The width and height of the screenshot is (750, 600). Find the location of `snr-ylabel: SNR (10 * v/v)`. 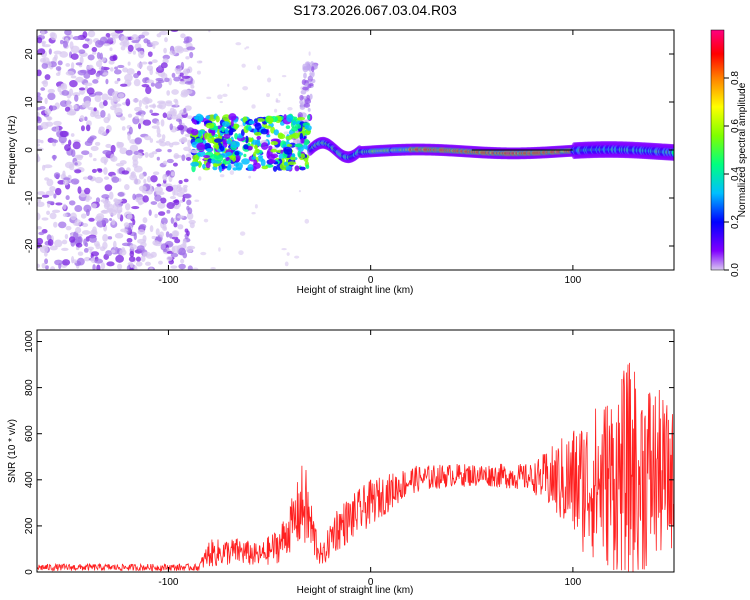

snr-ylabel: SNR (10 * v/v) is located at coordinates (12, 451).